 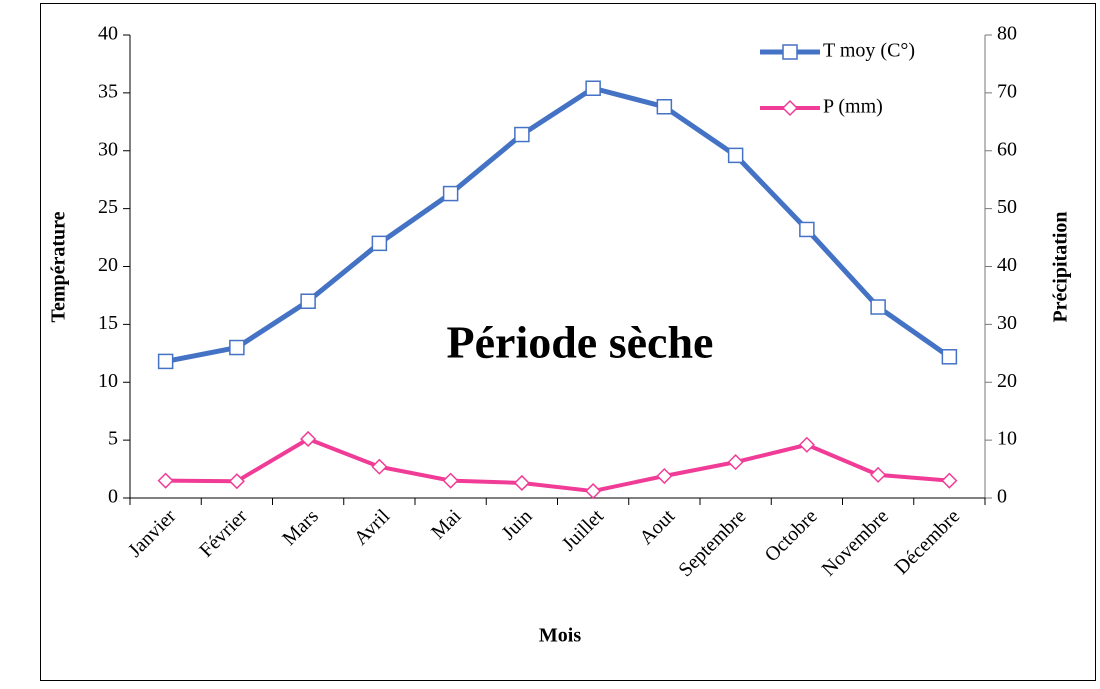 What do you see at coordinates (560, 636) in the screenshot?
I see `x-axis-label: Mois` at bounding box center [560, 636].